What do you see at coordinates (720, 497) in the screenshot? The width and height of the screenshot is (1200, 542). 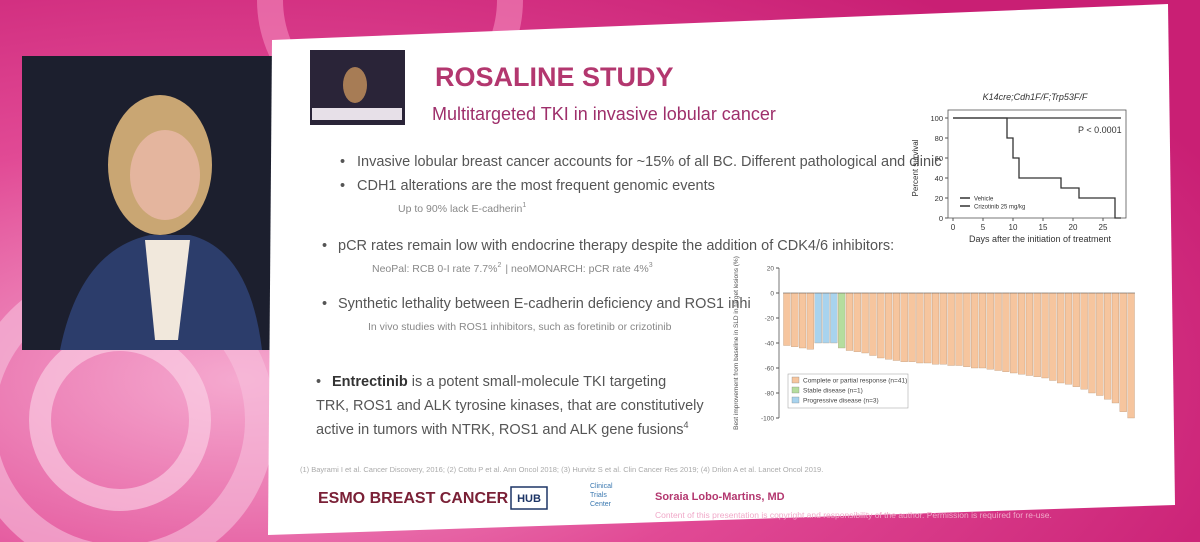 I see `author: Soraia Lobo-Martins, MD` at bounding box center [720, 497].